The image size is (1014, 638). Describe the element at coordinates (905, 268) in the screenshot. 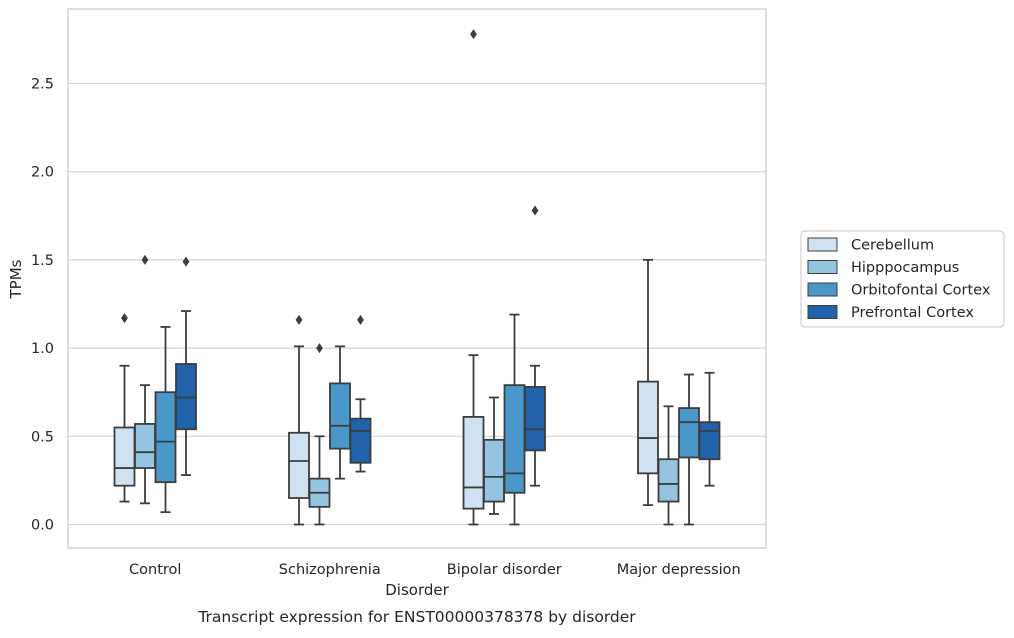

I see `legend-label: Hipppocampus` at that location.